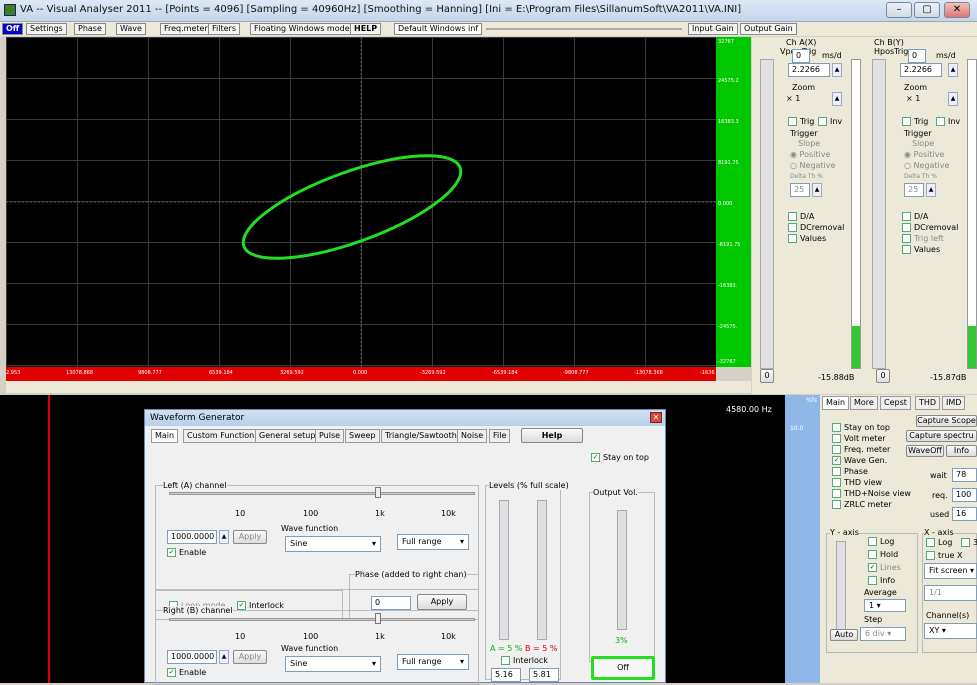  Describe the element at coordinates (433, 662) in the screenshot. I see `right-range-select: Full range ▾` at that location.